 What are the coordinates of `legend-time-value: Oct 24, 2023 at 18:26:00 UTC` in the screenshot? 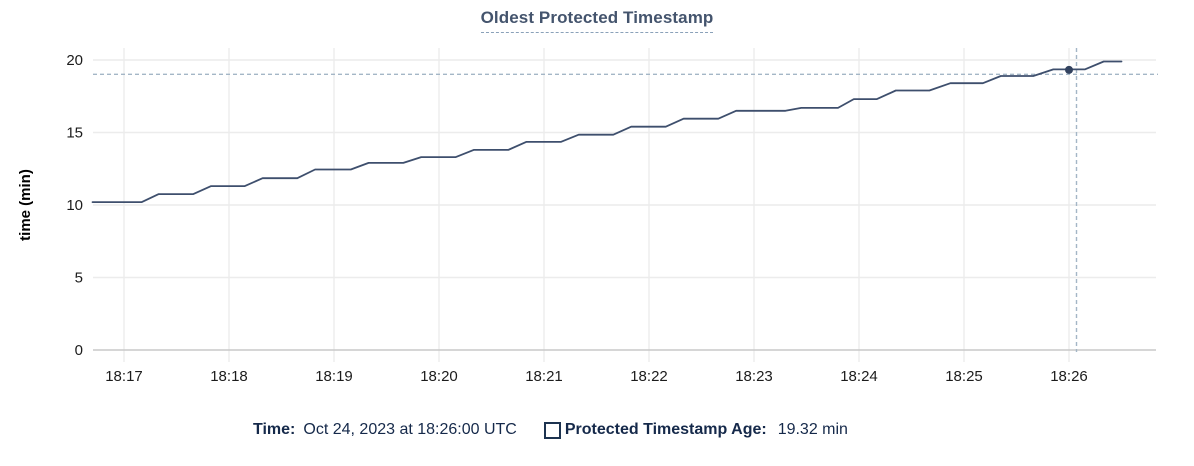 It's located at (410, 429).